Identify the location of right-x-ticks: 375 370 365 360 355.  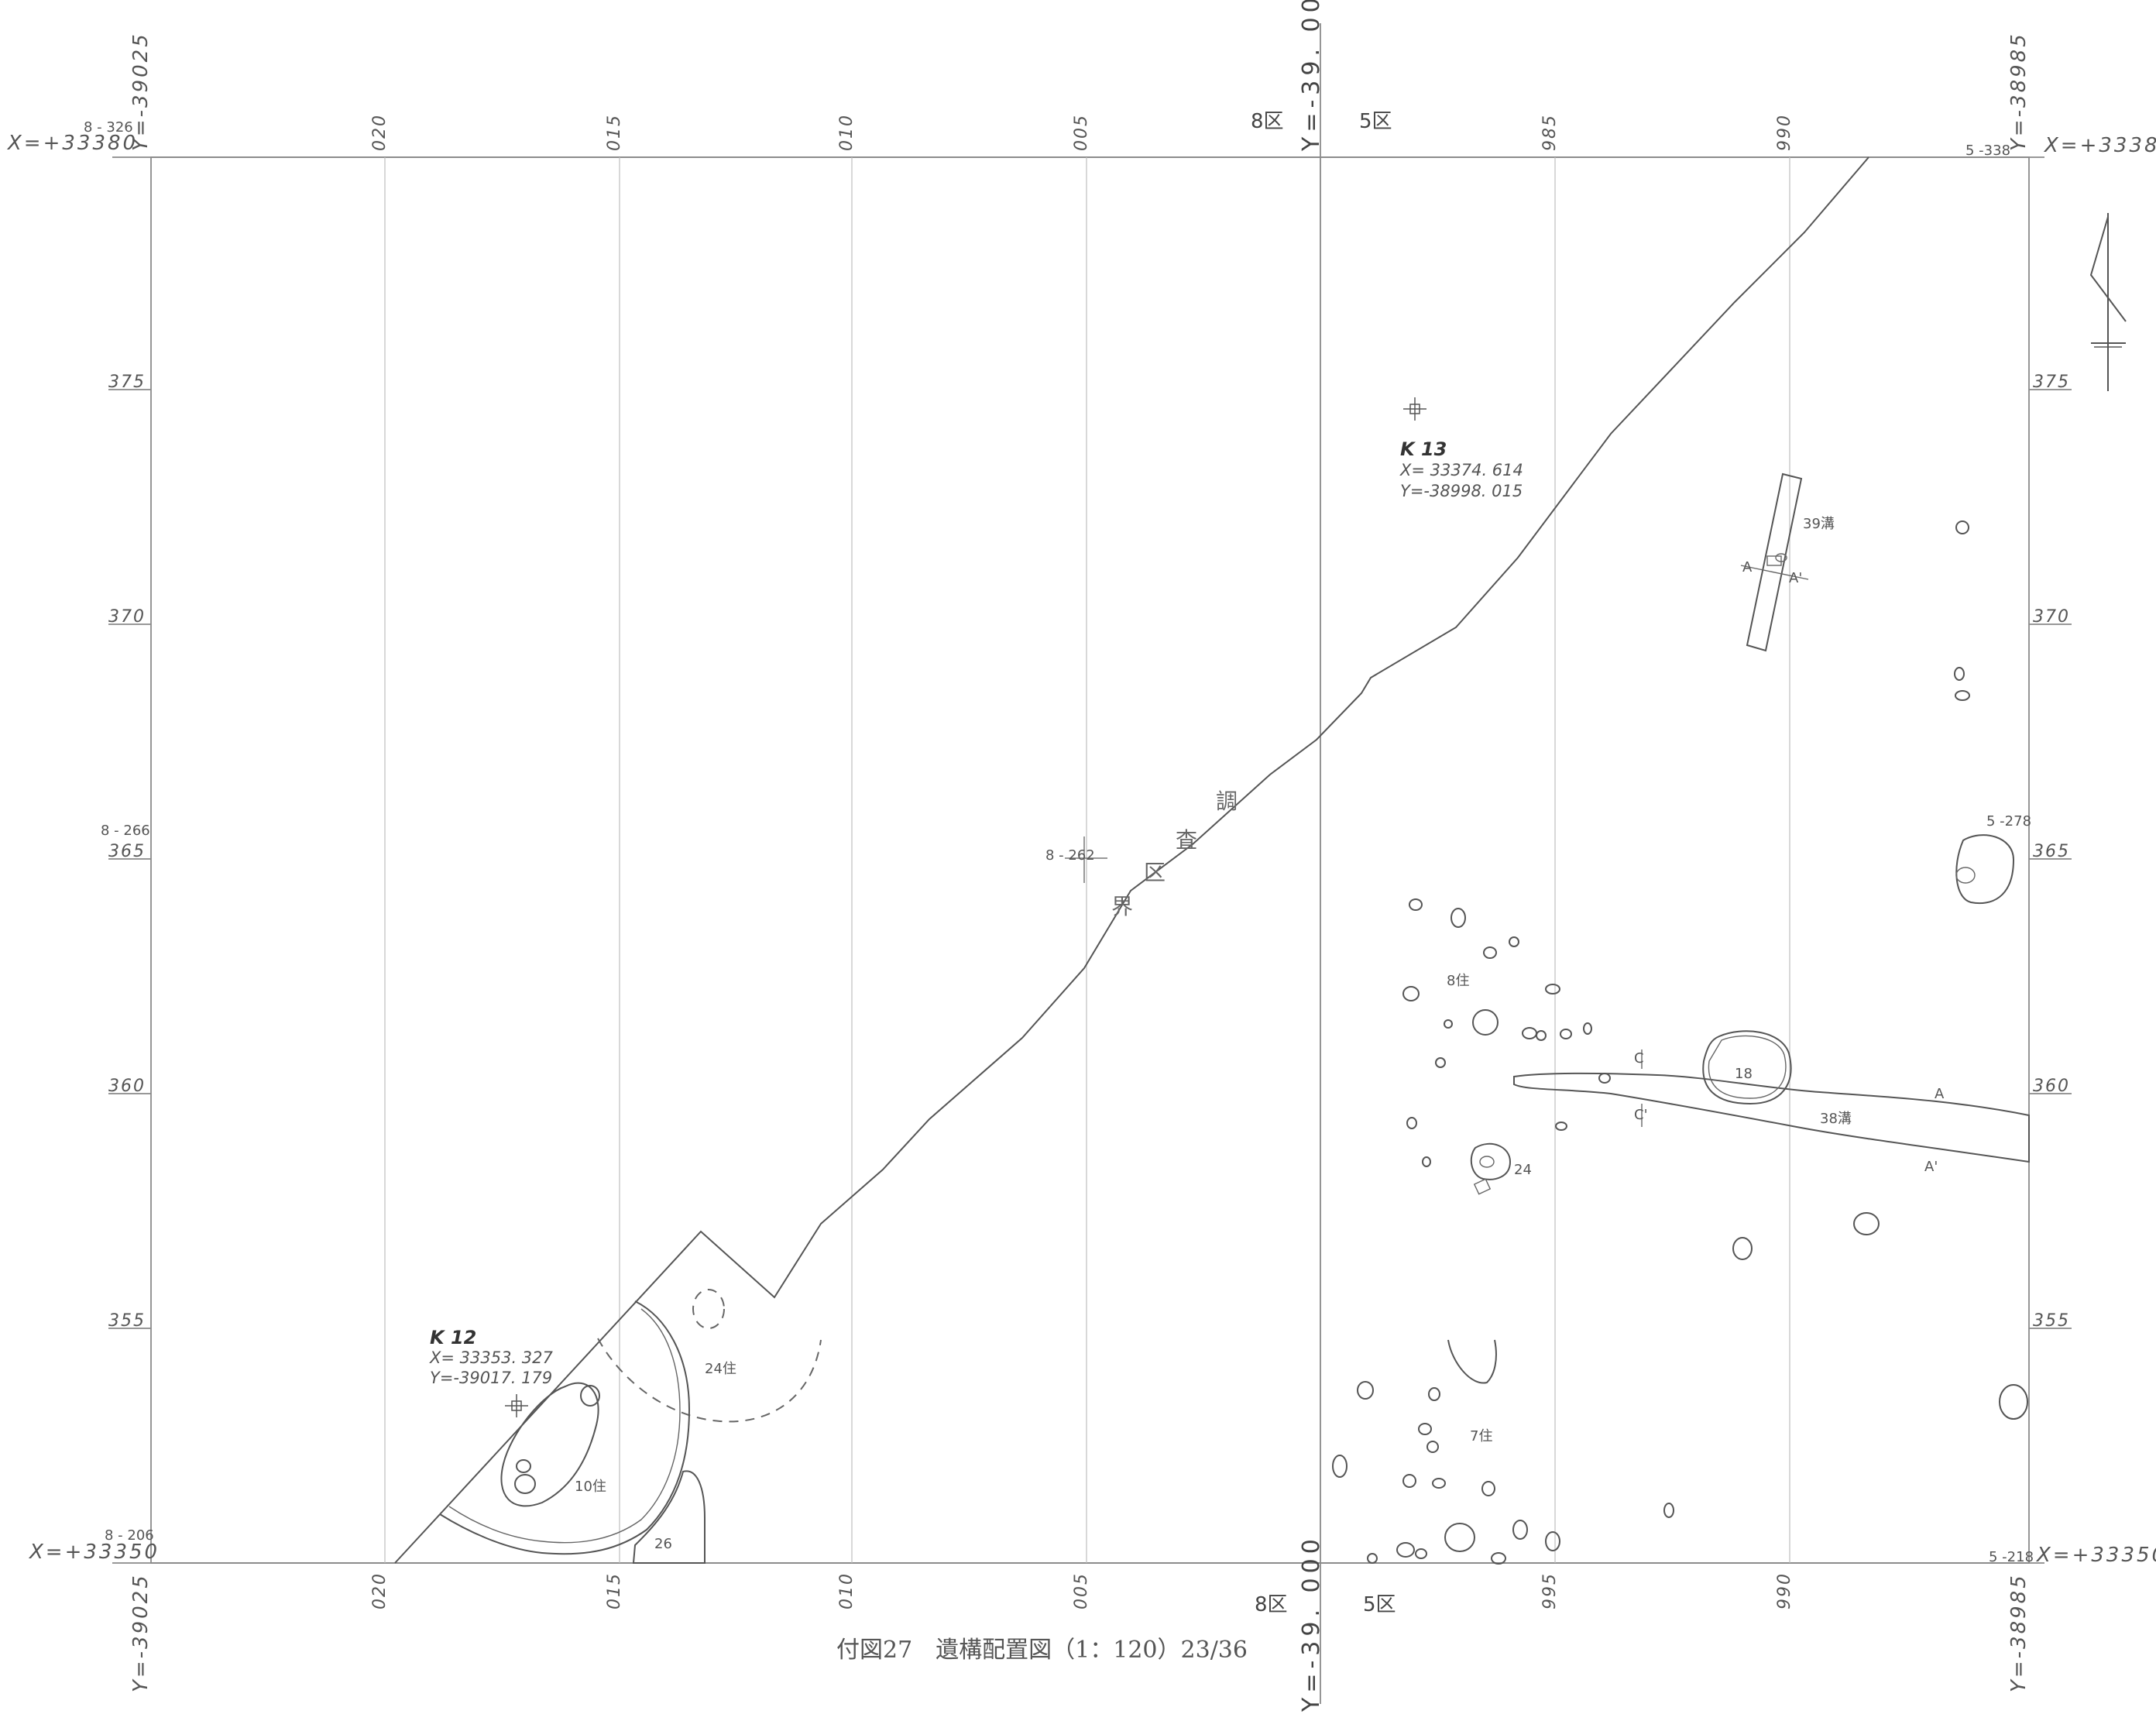
(2050, 852).